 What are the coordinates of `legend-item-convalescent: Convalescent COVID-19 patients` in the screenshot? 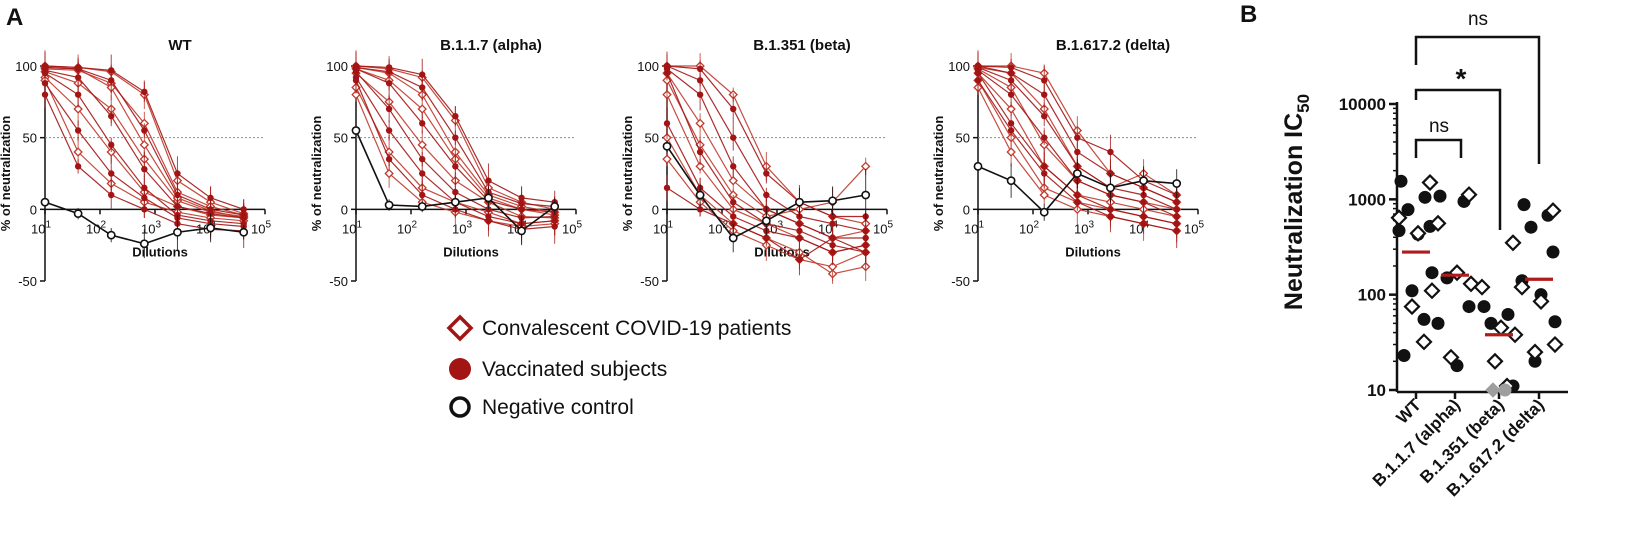 It's located at (618, 328).